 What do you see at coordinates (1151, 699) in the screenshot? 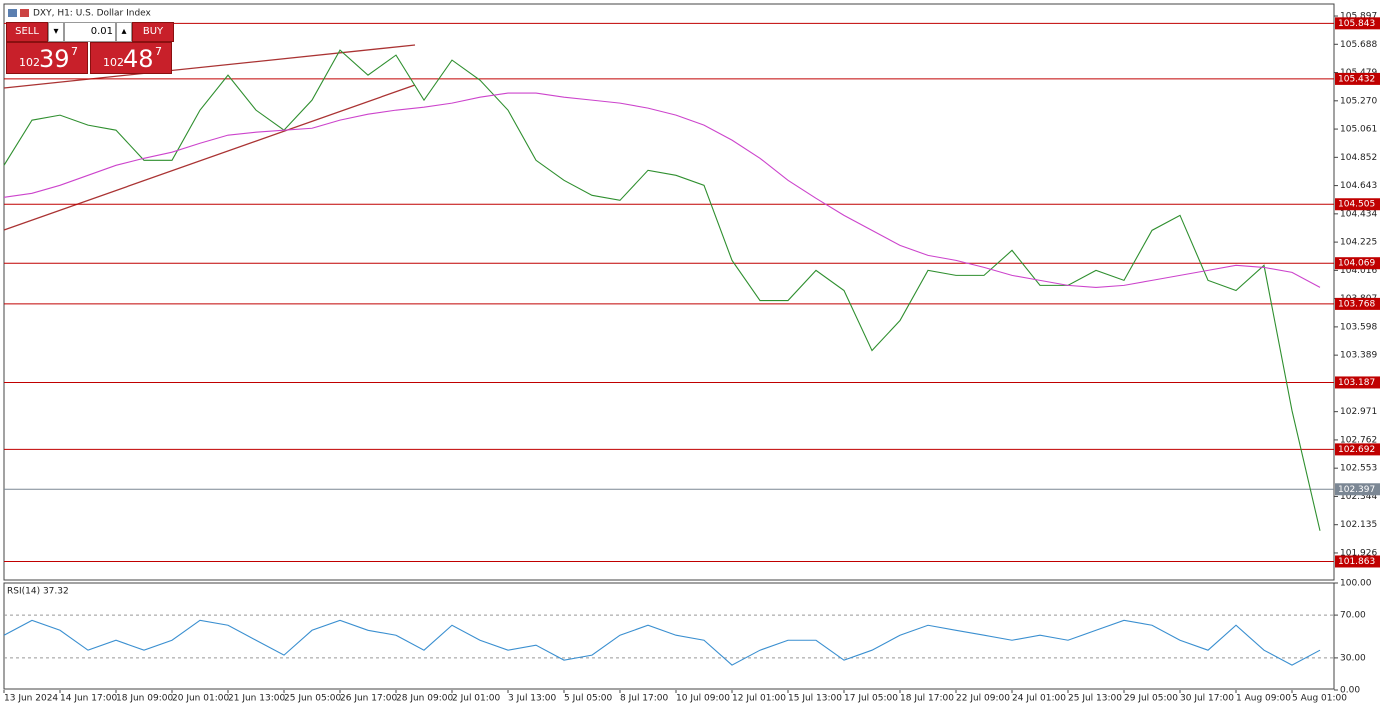
I see `x-tick-label: 29 Jul 05:00` at bounding box center [1151, 699].